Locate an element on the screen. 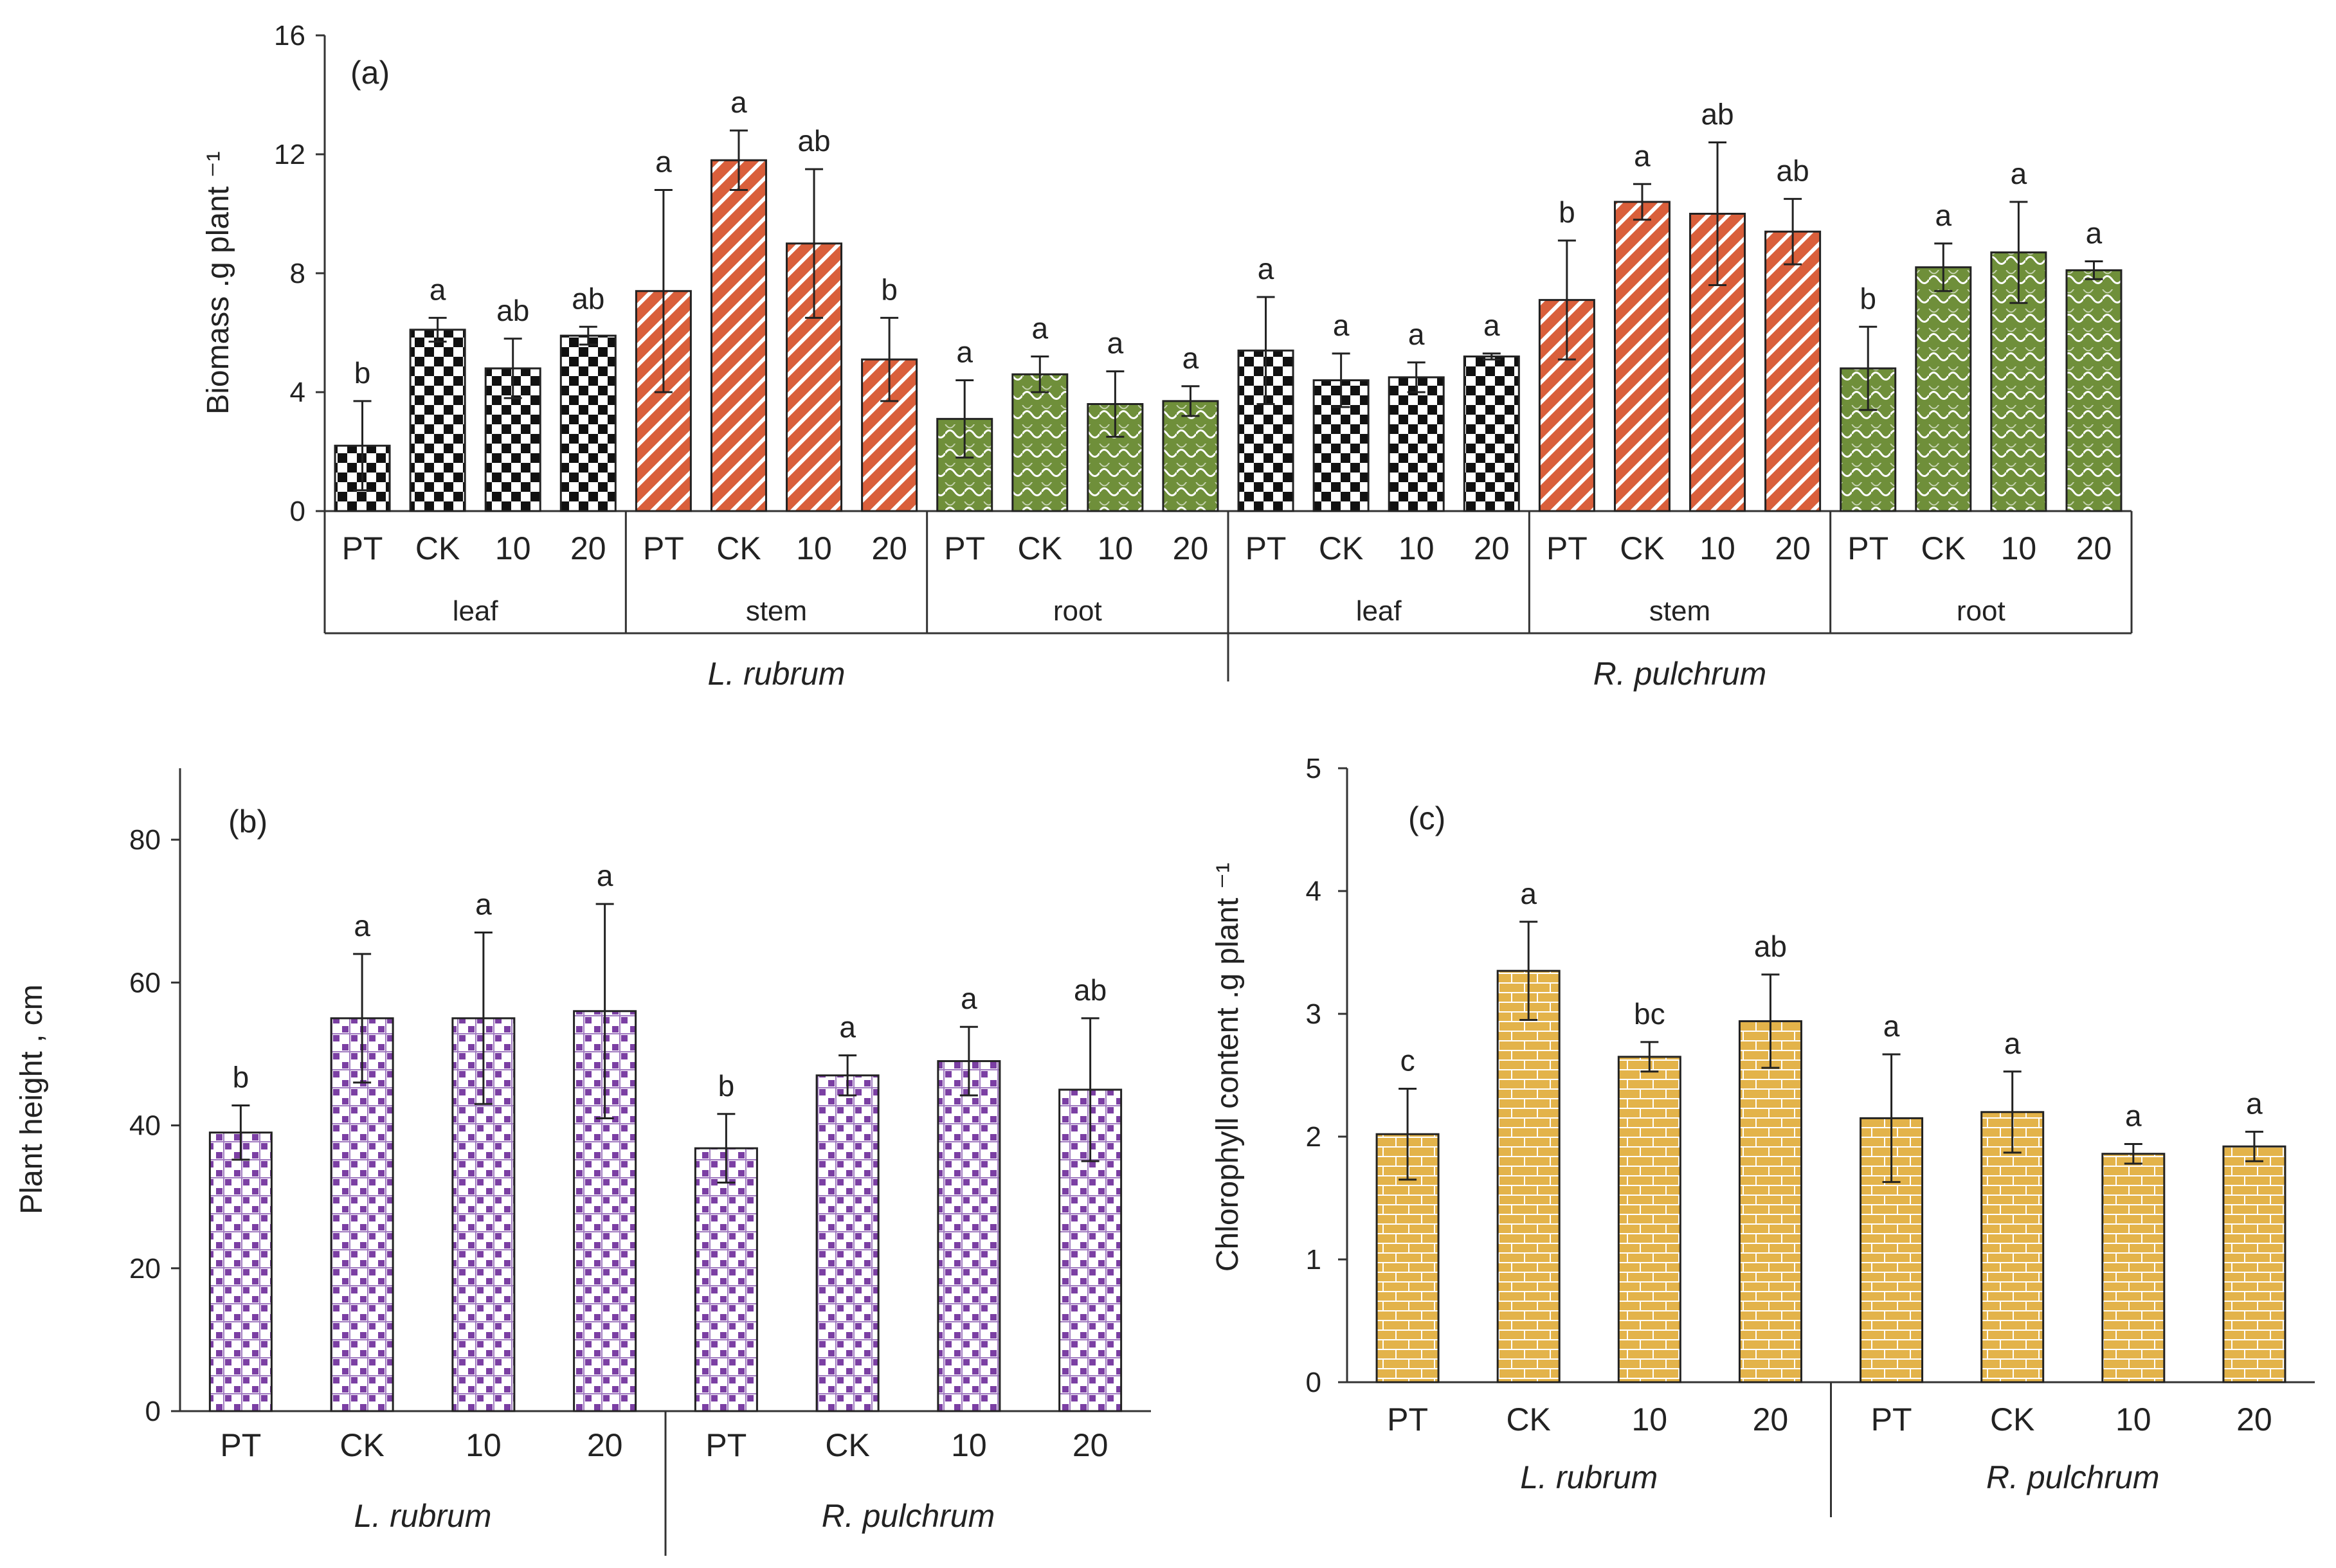 The width and height of the screenshot is (2336, 1568). y-tick-label: 16 is located at coordinates (289, 35).